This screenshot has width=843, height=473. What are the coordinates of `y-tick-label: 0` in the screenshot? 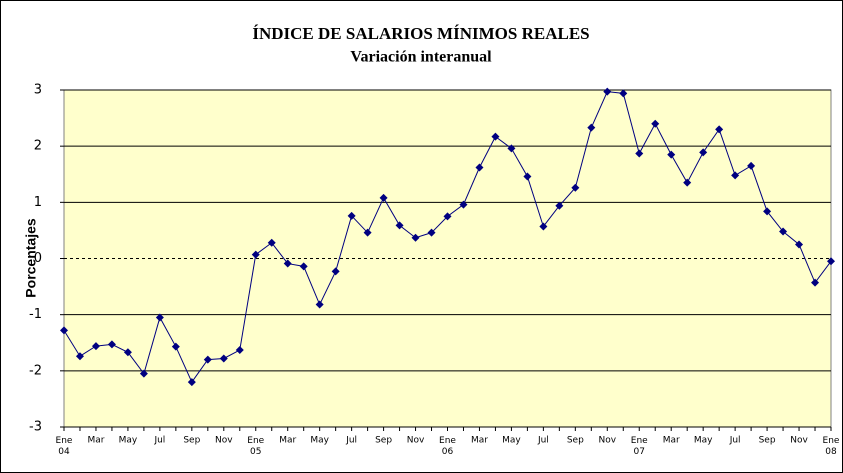 It's located at (38, 258).